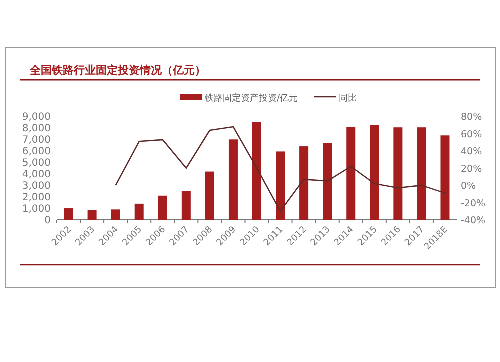 This screenshot has height=362, width=500. What do you see at coordinates (468, 186) in the screenshot?
I see `y2-tick-label: 0%` at bounding box center [468, 186].